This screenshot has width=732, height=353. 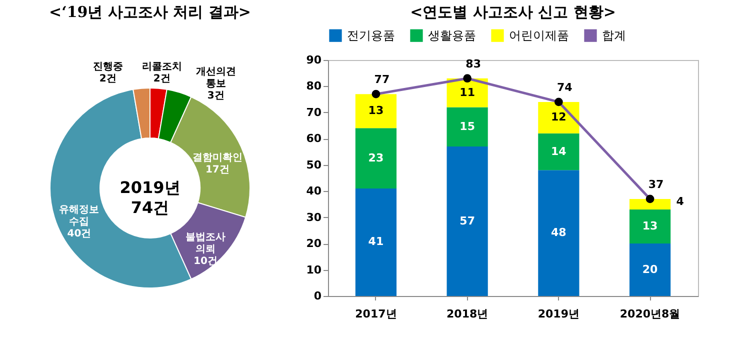 What do you see at coordinates (318, 296) in the screenshot?
I see `y-tick-label: 0` at bounding box center [318, 296].